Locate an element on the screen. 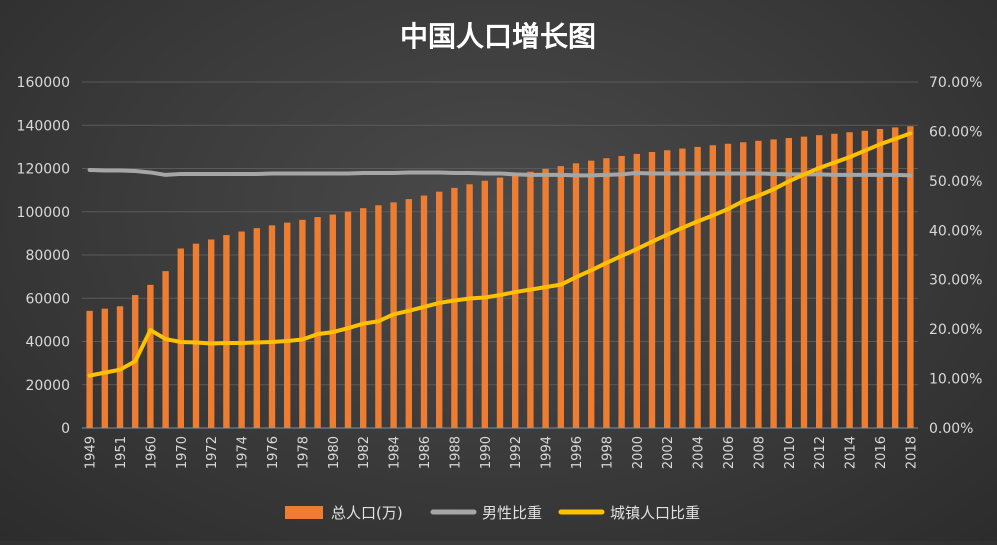 The image size is (997, 545). x-tick-label: 1988 is located at coordinates (455, 452).